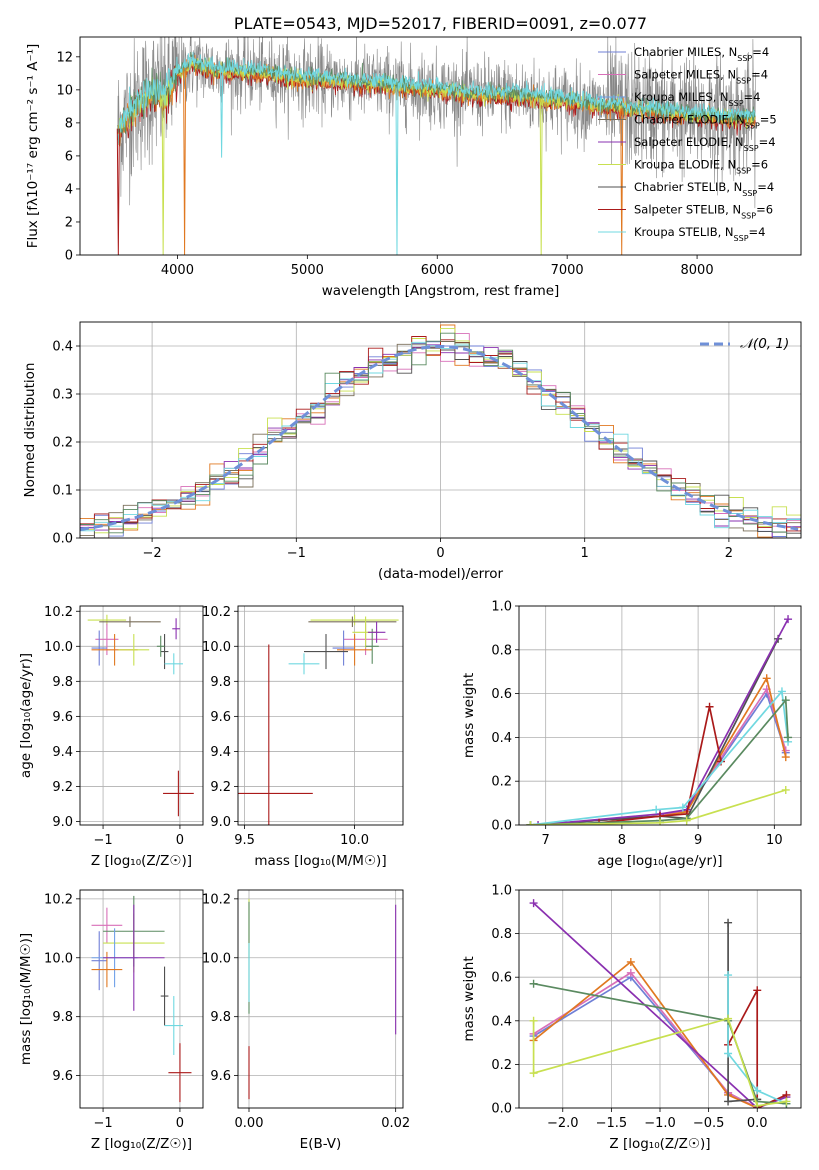 The image size is (819, 1170). I want to click on spectrum-ytick-label: 4, so click(69, 189).